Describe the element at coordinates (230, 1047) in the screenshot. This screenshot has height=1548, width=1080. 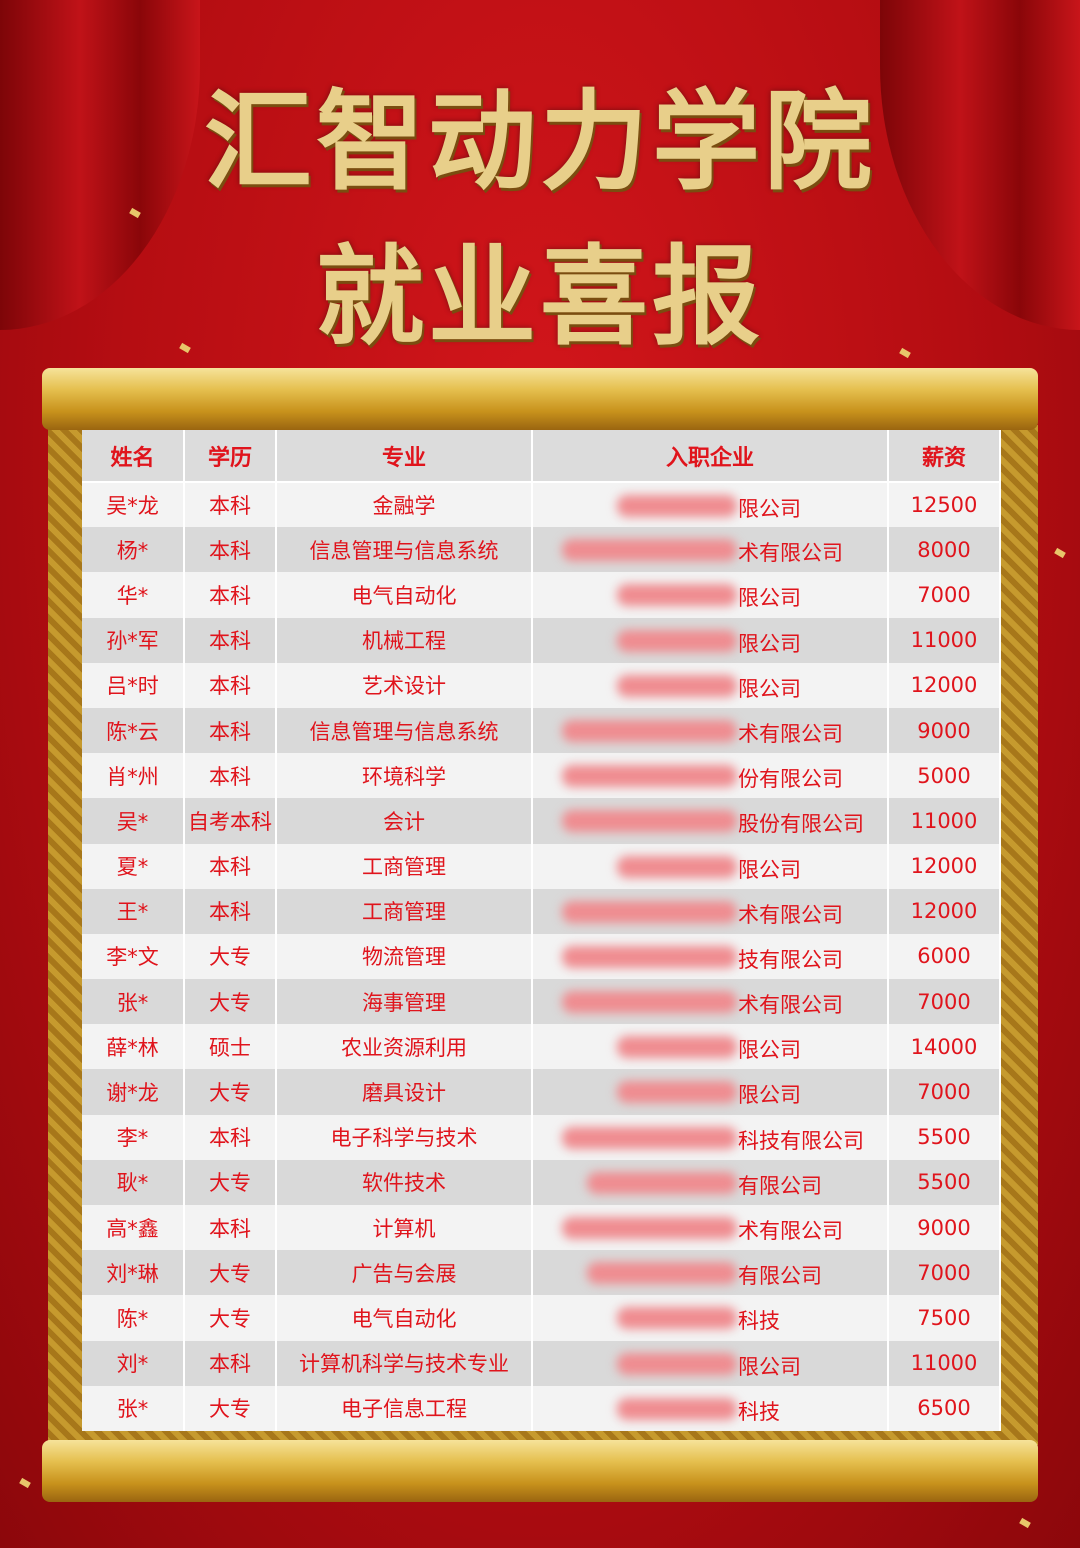
I see `cell-education: 硕士` at that location.